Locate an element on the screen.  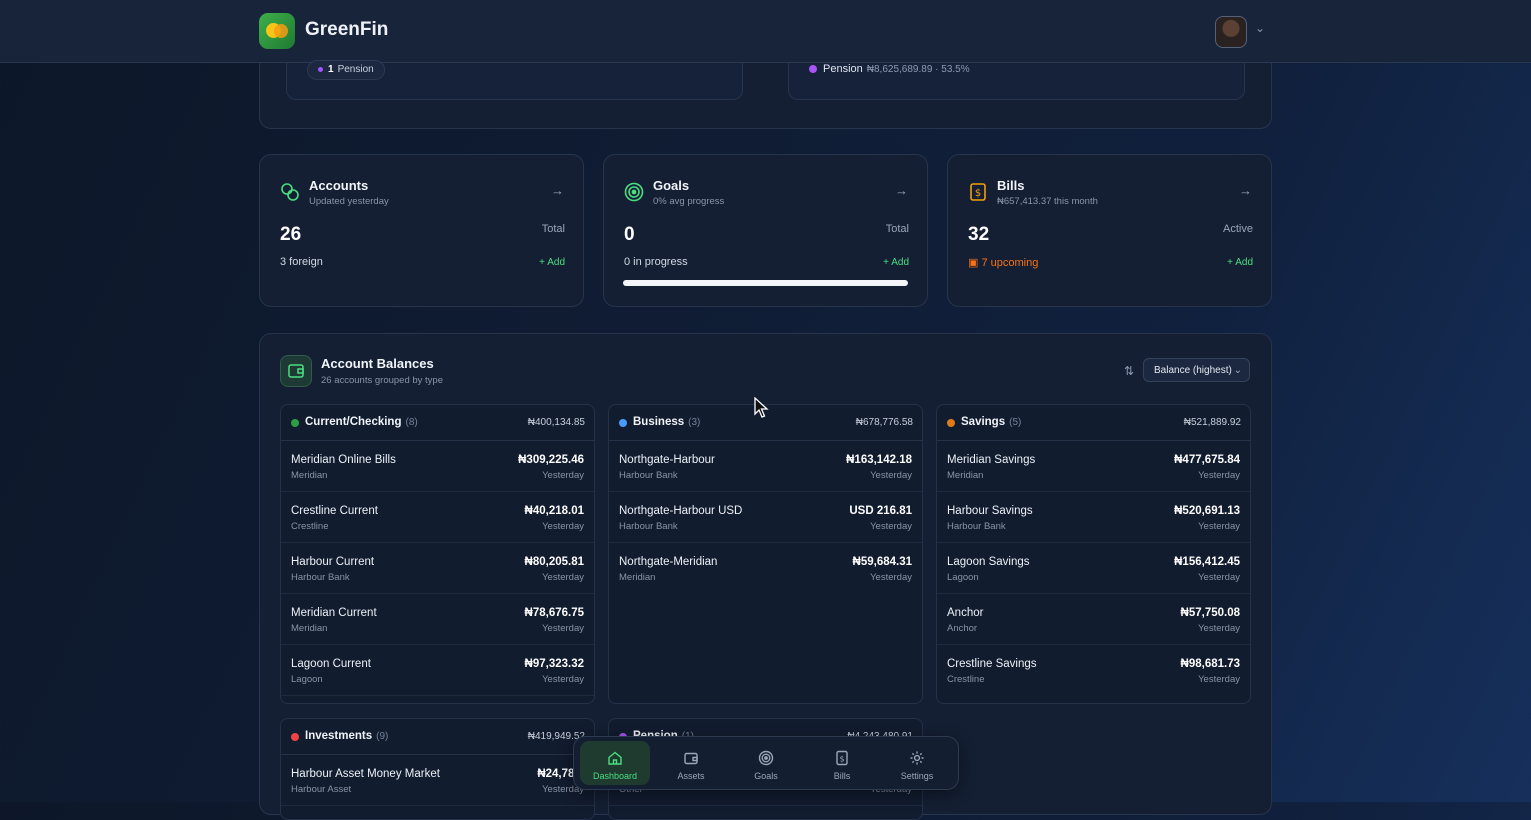
list-item: Anchor Anchor ₦57,750.08 Yesterday is located at coordinates (1093, 619).